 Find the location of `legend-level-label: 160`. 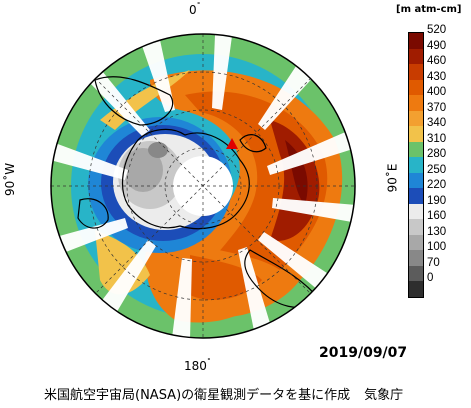

legend-level-label: 160 is located at coordinates (437, 216).